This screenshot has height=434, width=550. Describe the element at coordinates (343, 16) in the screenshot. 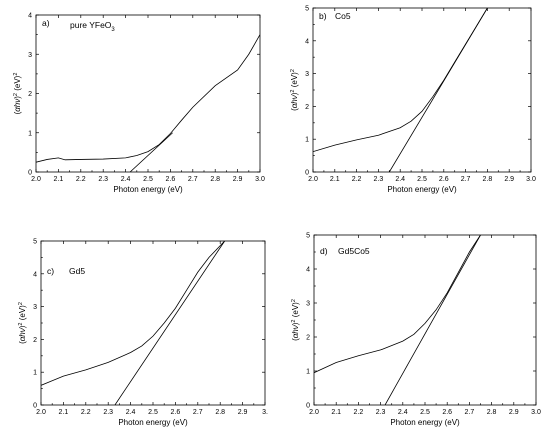

I see `annotation-label: Co5` at that location.